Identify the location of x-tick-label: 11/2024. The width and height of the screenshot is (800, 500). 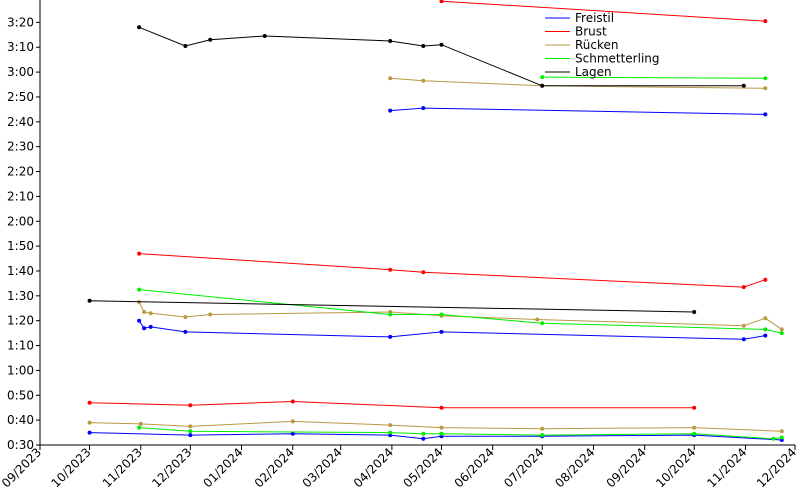
(726, 467).